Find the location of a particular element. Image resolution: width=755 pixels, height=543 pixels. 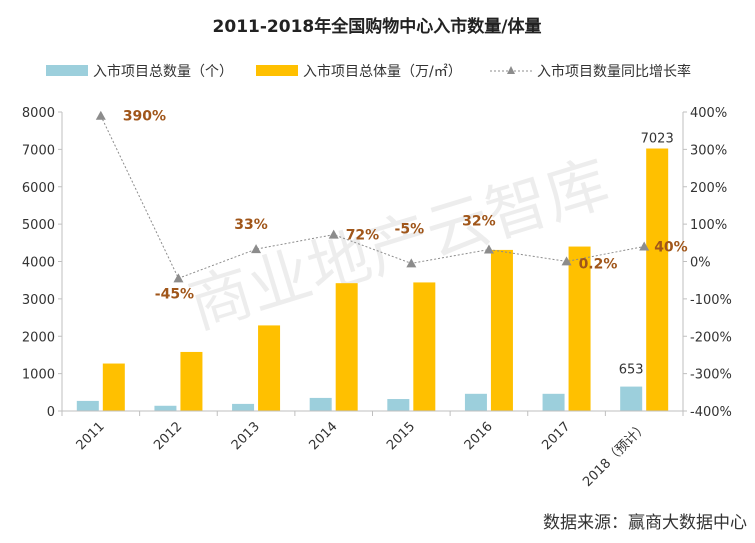

y-left-tick-label: 5000 is located at coordinates (38, 225).